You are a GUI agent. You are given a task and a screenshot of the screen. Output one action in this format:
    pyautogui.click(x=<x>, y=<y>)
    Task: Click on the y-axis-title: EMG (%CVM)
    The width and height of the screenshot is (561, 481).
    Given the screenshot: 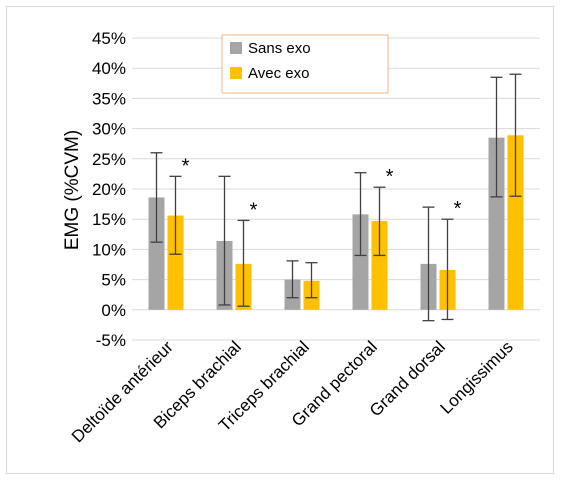 What is the action you would take?
    pyautogui.click(x=72, y=190)
    